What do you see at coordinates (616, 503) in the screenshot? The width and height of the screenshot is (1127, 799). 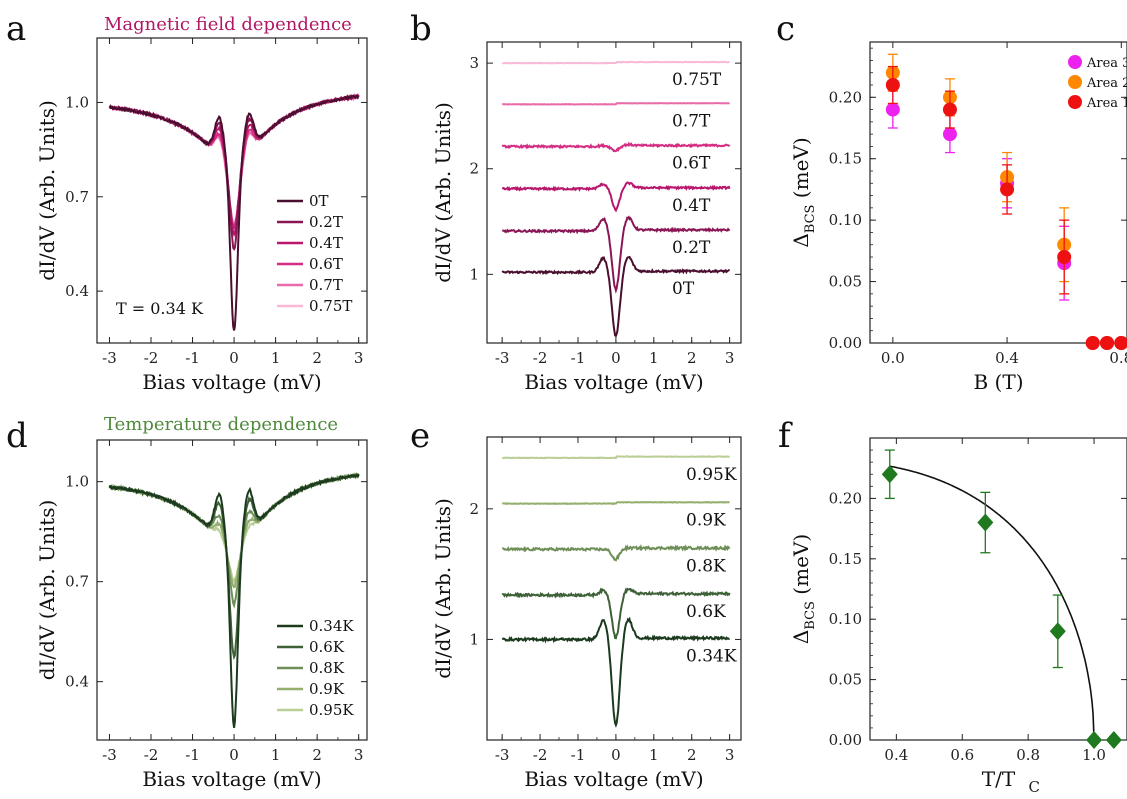 I see `series-line-0.9K` at bounding box center [616, 503].